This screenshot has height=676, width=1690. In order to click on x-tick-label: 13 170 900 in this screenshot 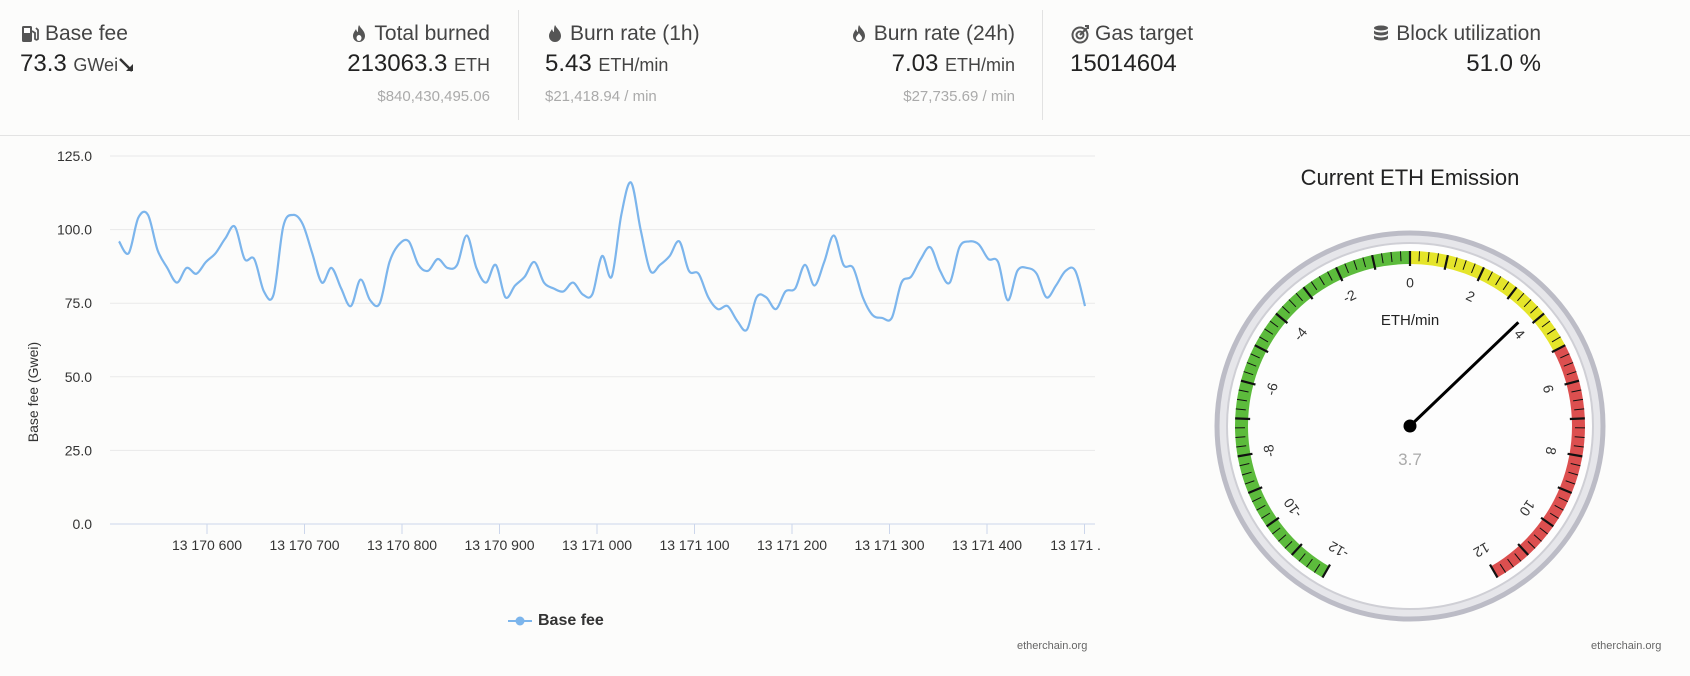, I will do `click(499, 545)`.